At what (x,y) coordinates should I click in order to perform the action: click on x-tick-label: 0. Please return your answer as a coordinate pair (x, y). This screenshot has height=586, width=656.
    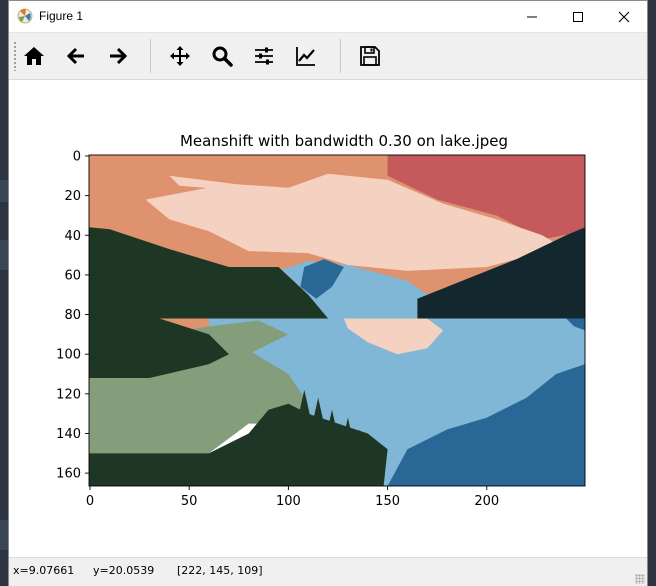
    Looking at the image, I should click on (90, 501).